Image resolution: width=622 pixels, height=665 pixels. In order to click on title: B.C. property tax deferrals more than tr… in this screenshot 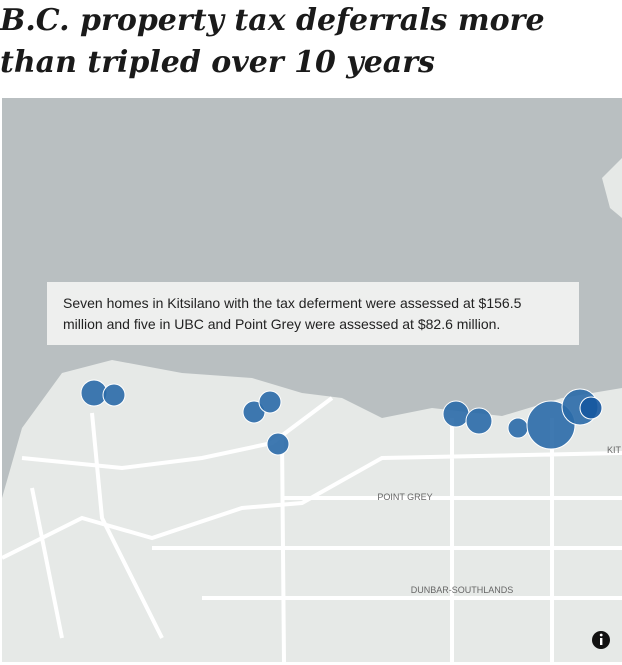, I will do `click(272, 41)`.